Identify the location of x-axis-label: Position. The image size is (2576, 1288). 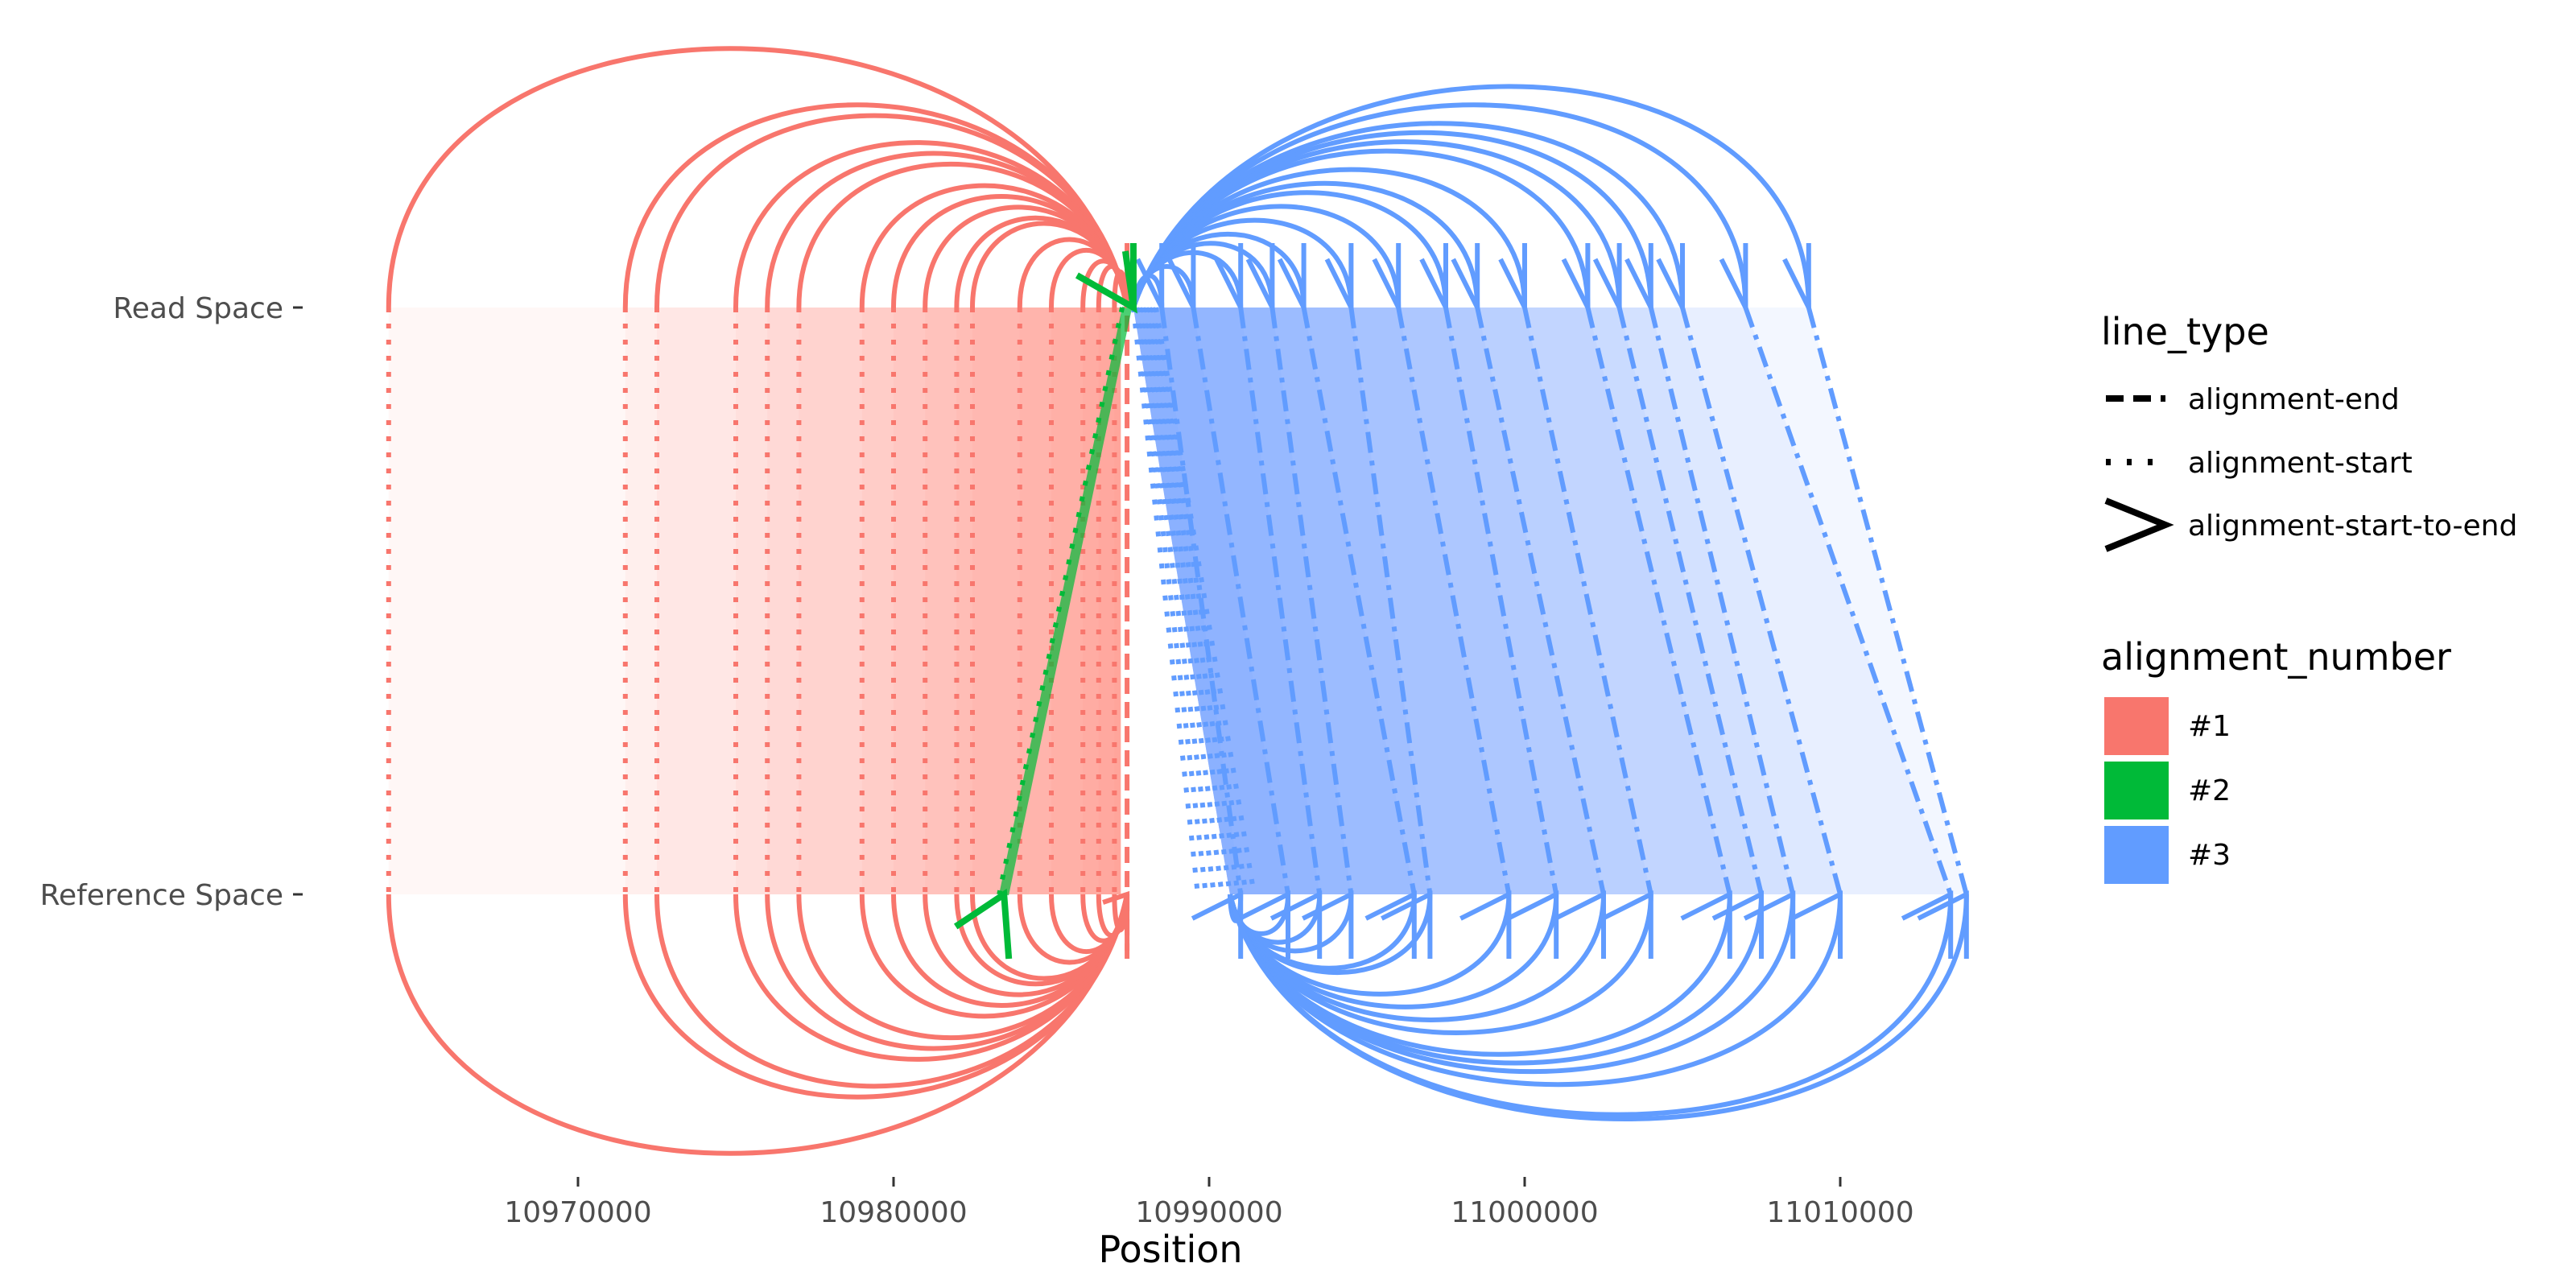
(1170, 1249).